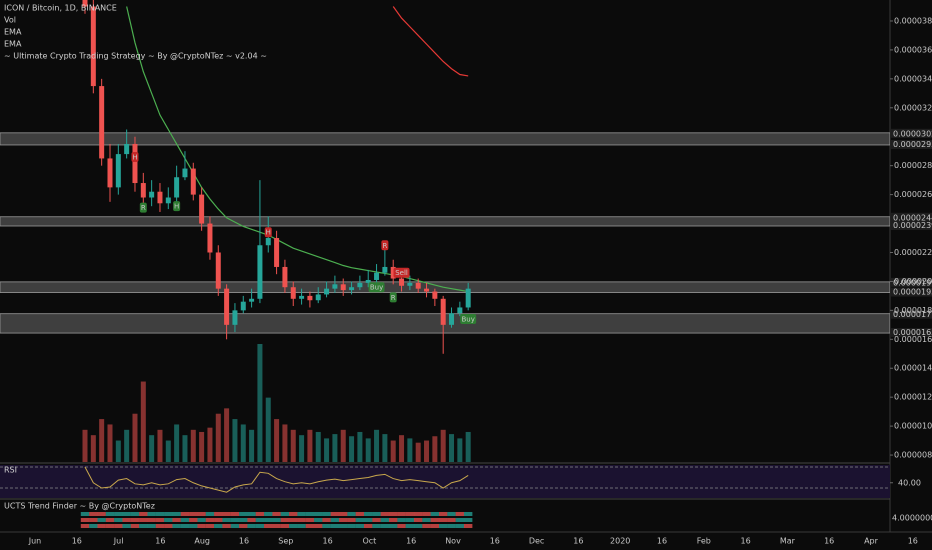  Describe the element at coordinates (913, 397) in the screenshot. I see `y-tick-label: 0.00001200` at that location.